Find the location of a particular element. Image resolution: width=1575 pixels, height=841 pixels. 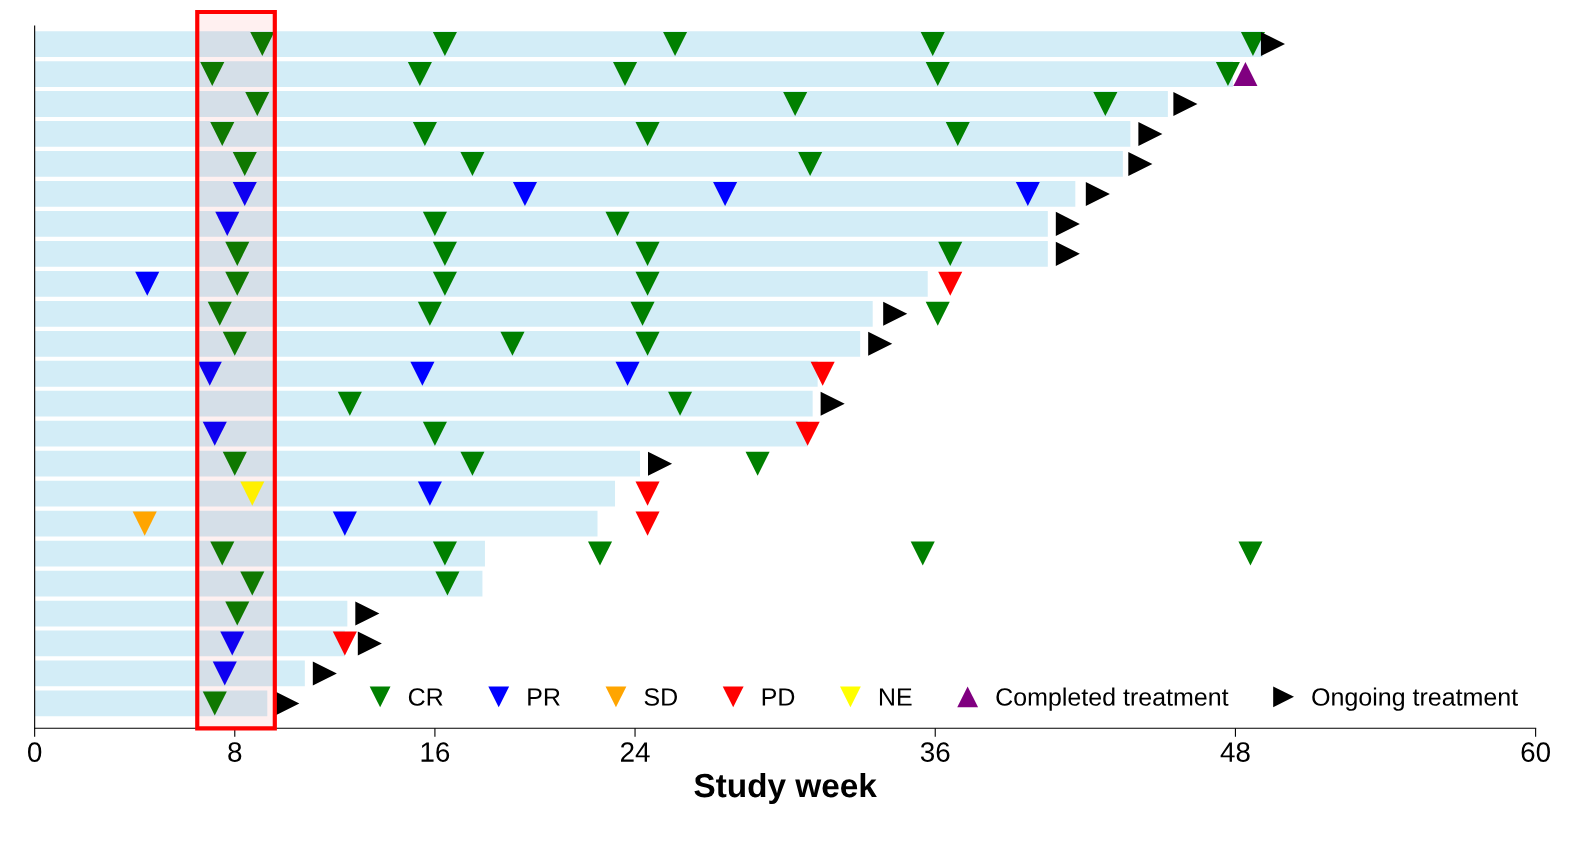

x-tick-label: 8 is located at coordinates (235, 752).